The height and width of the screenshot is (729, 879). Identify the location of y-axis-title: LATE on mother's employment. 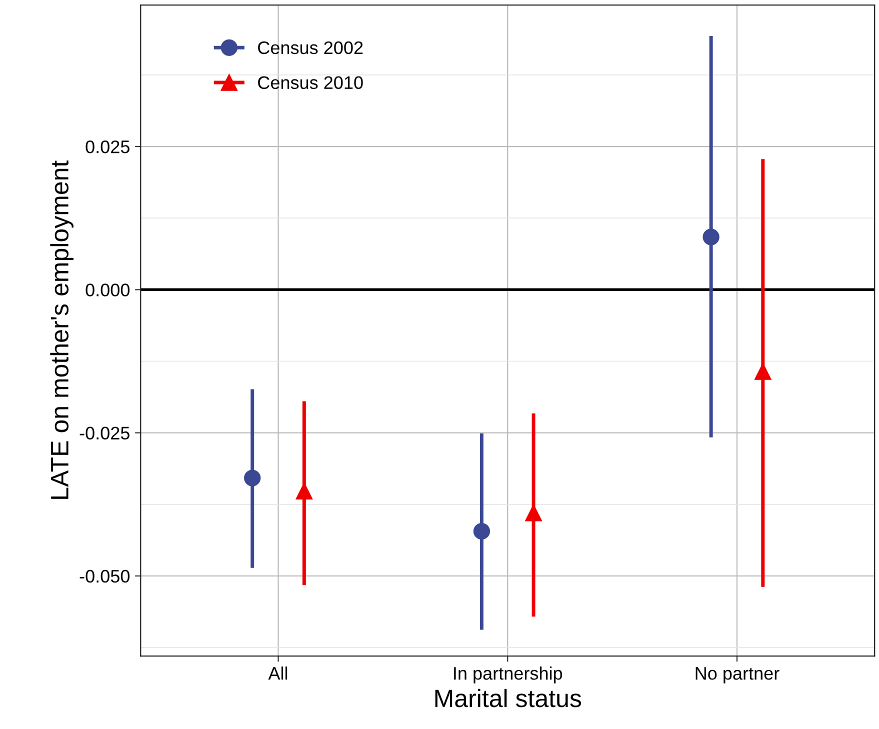
(62, 329).